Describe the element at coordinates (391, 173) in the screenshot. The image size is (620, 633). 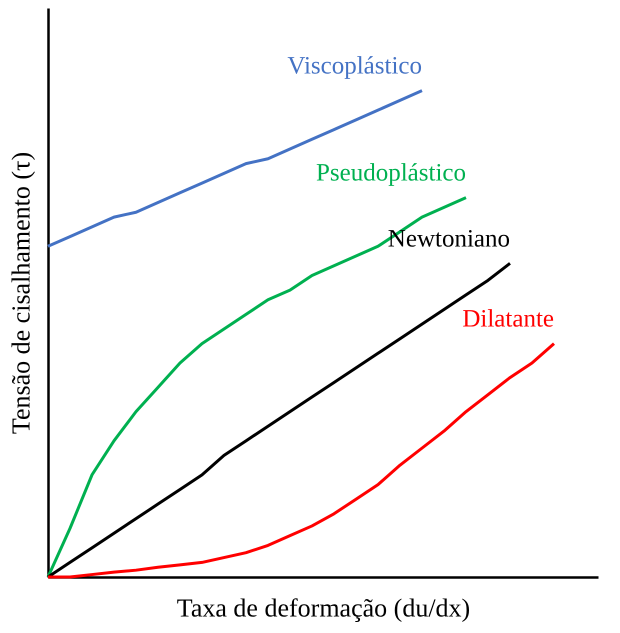
I see `series-label: Pseudoplástico` at that location.